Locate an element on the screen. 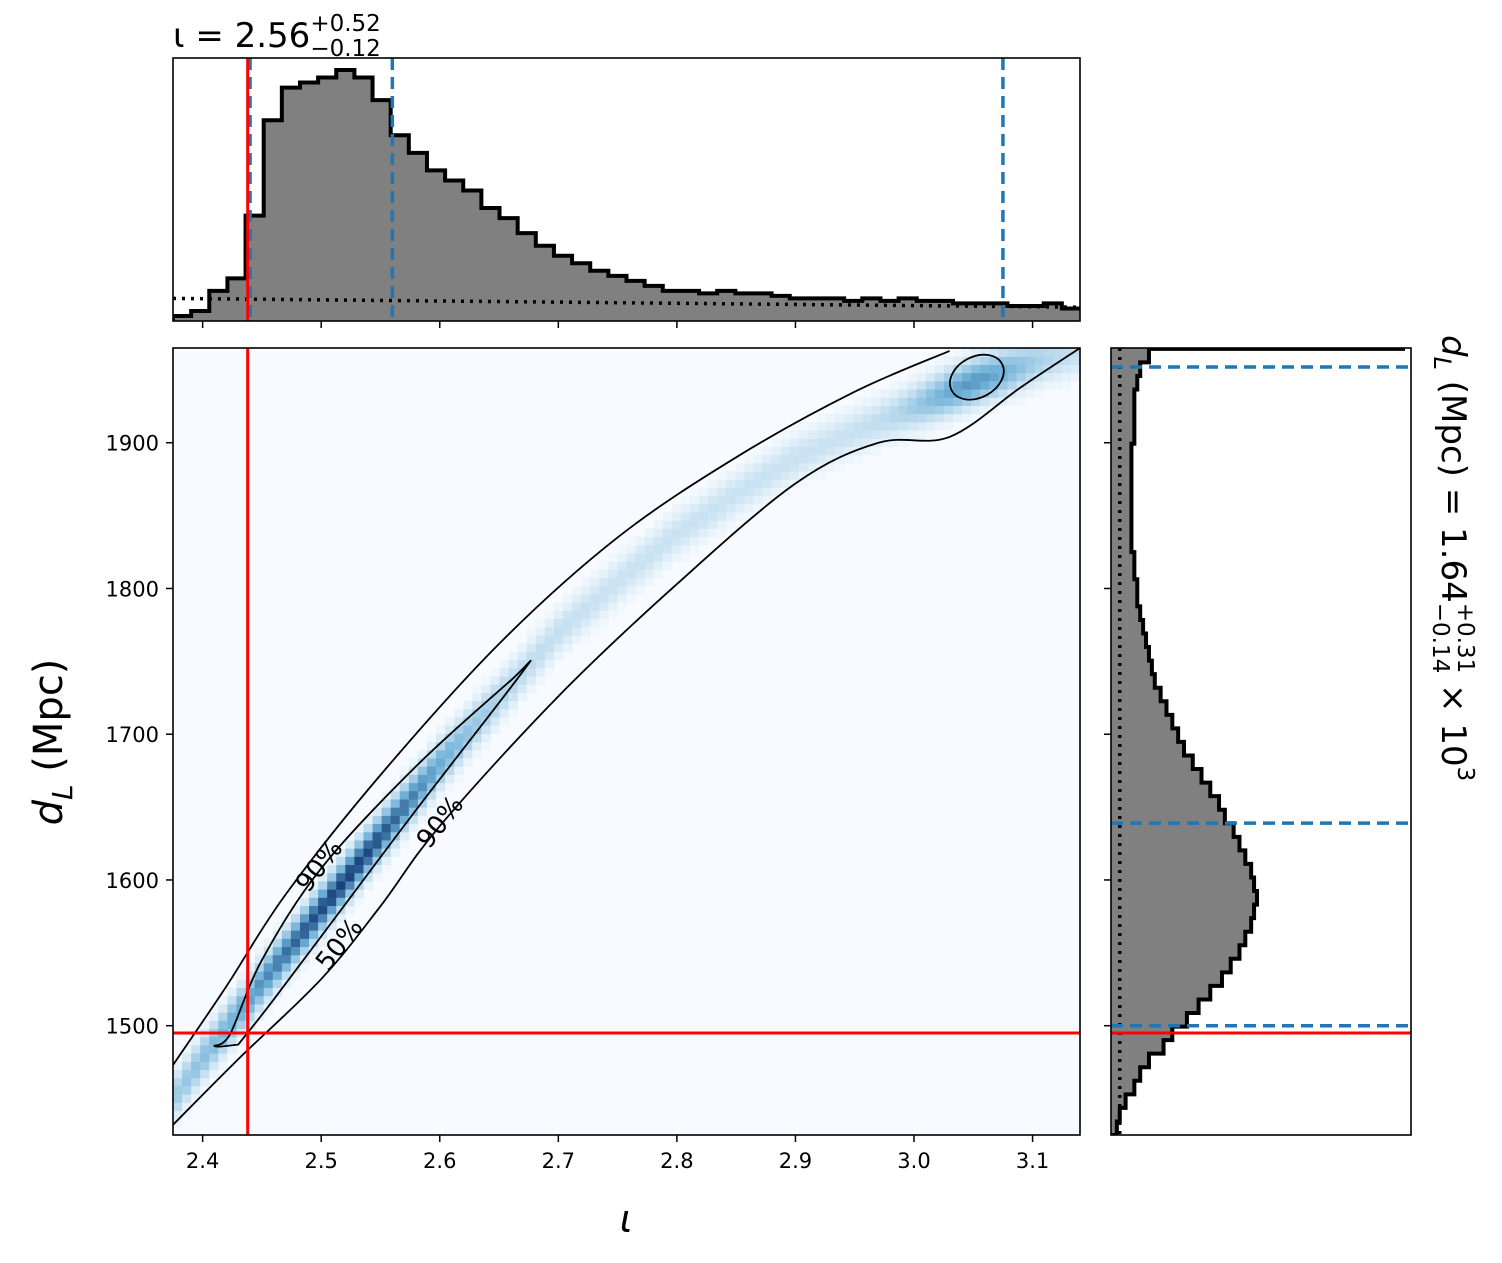 The height and width of the screenshot is (1263, 1502). right-title-sub2: −0.14 is located at coordinates (1440, 638).